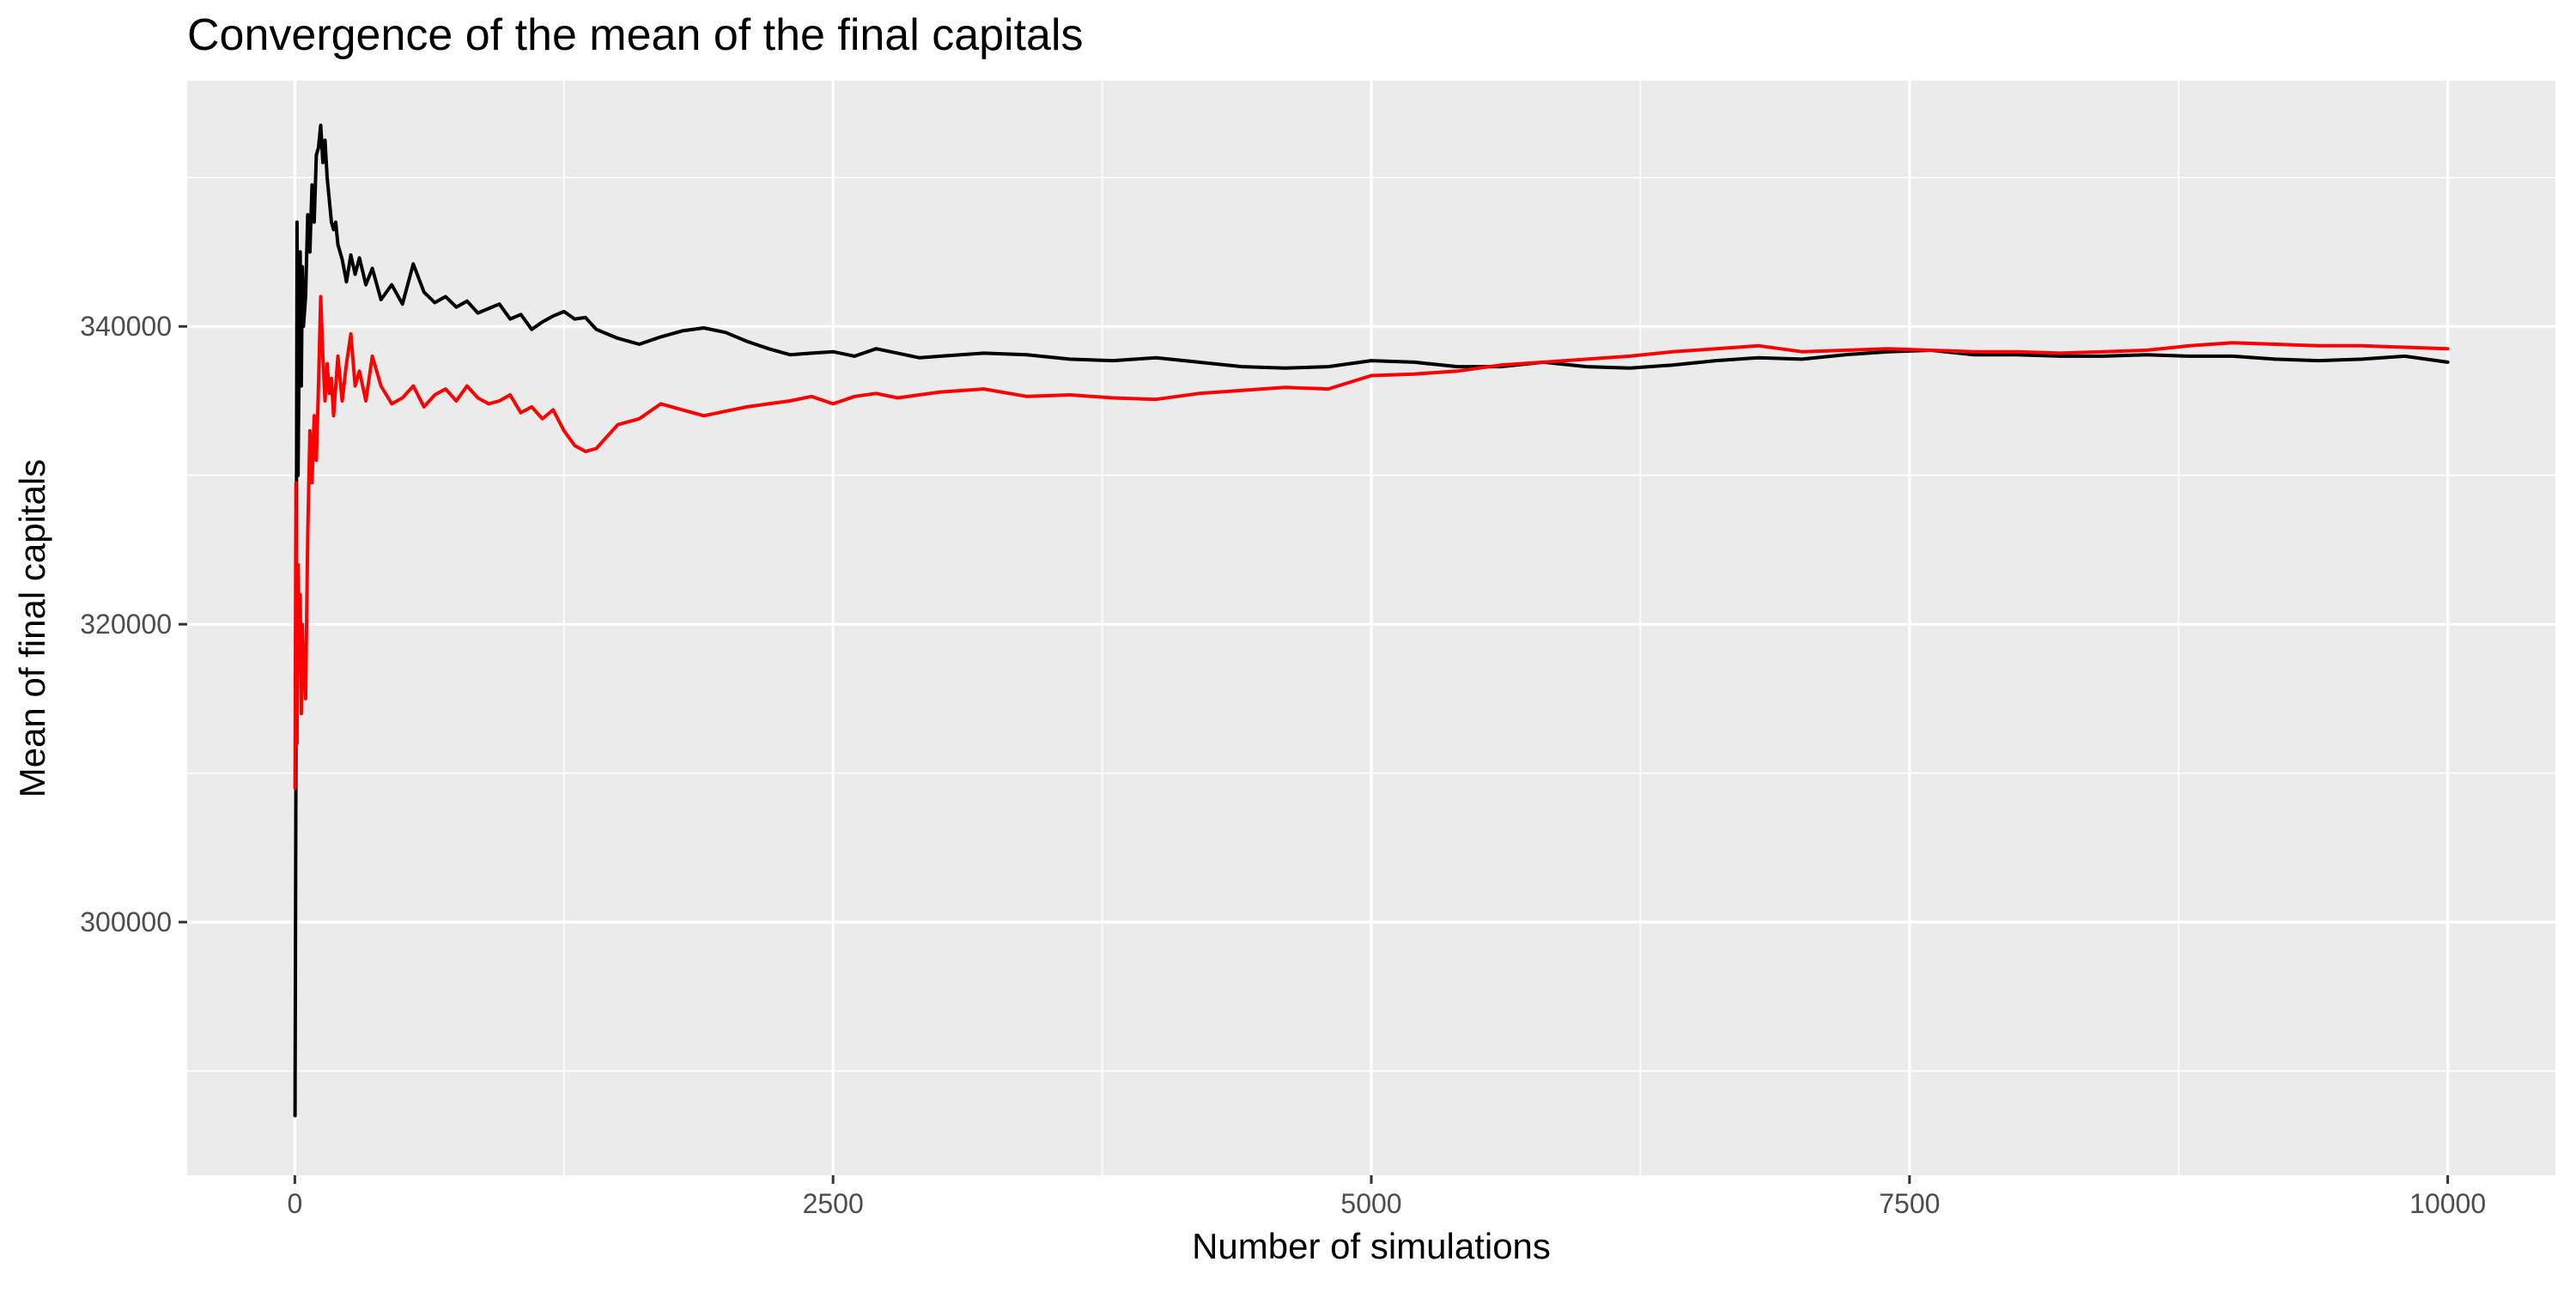 The image size is (2576, 1292). I want to click on x-tick-label: 10000, so click(2448, 1203).